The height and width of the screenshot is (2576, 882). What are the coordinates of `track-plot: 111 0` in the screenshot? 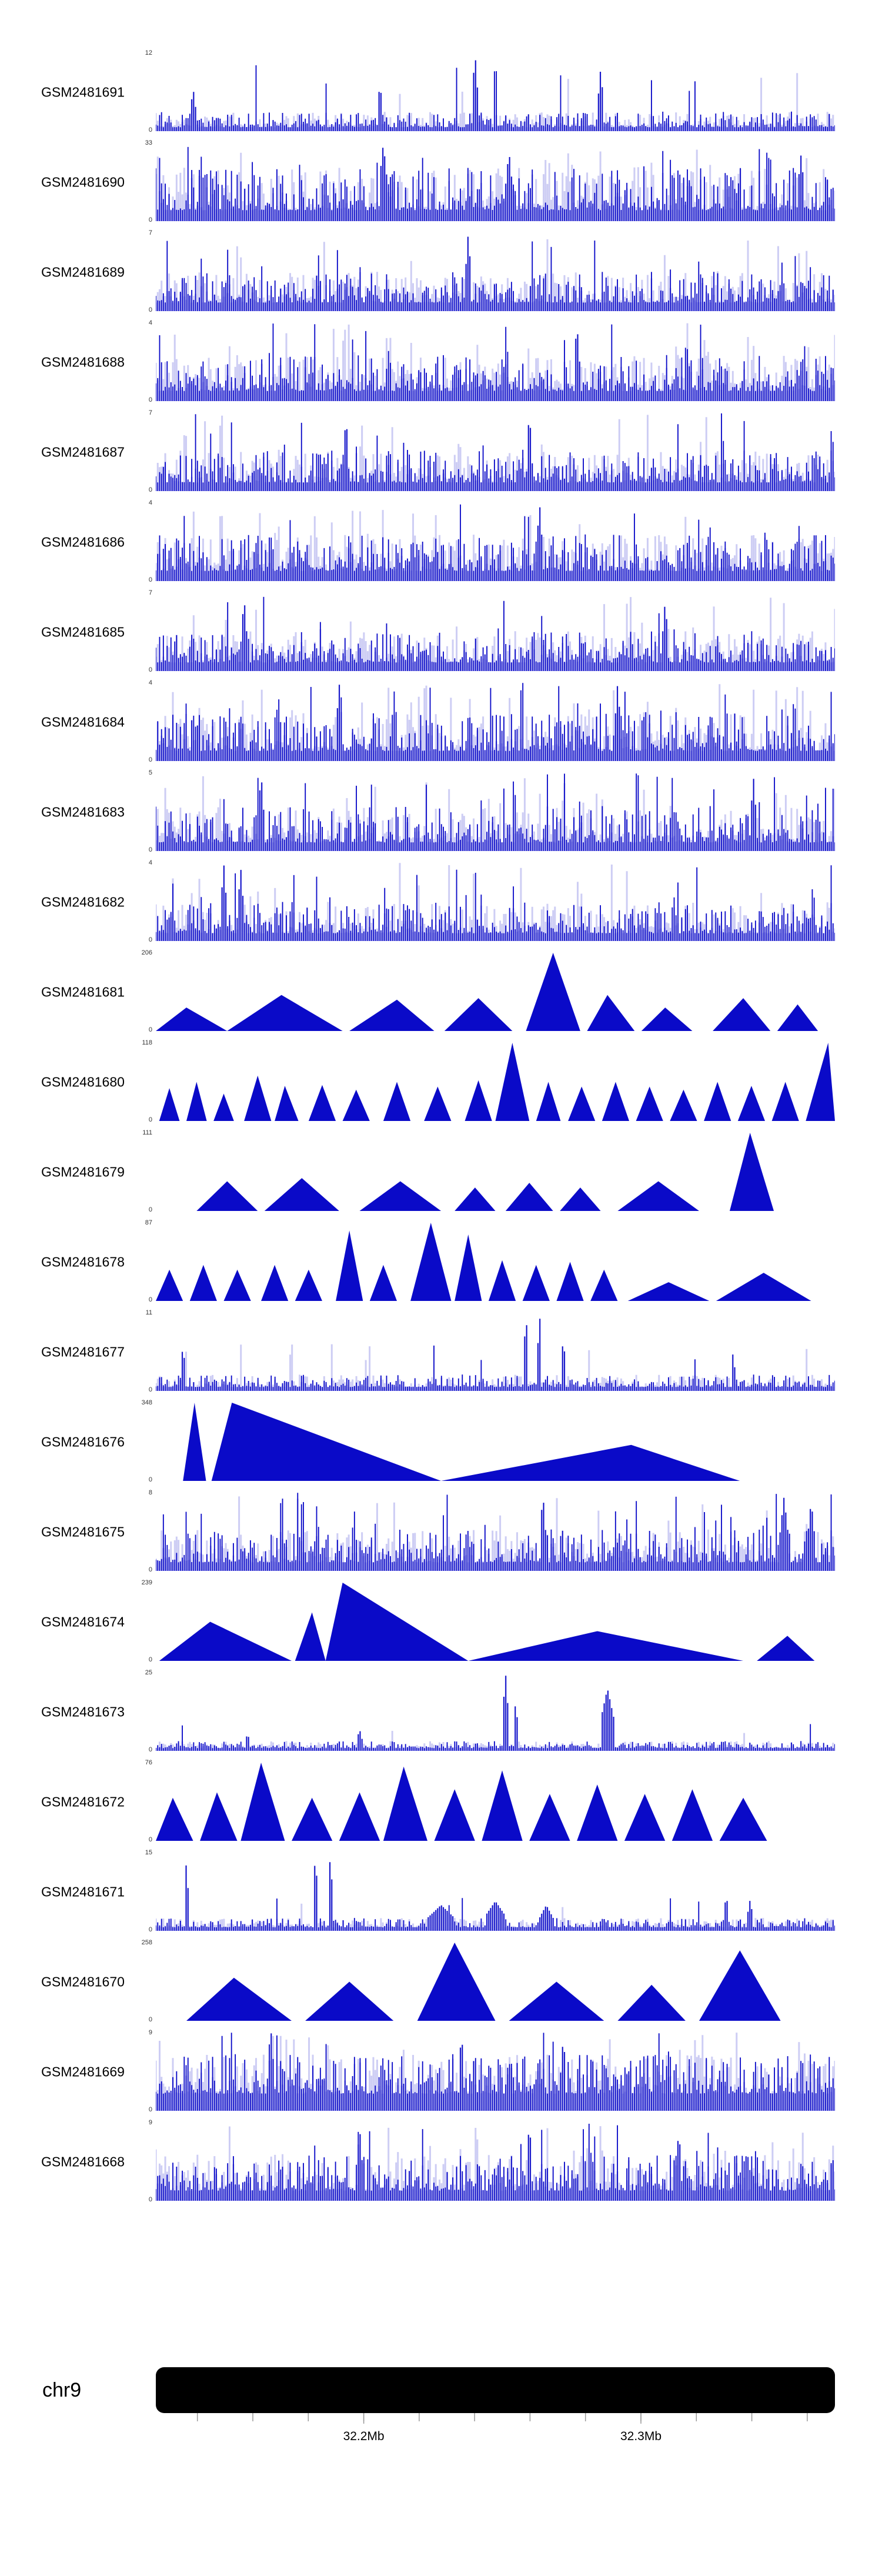 It's located at (488, 1171).